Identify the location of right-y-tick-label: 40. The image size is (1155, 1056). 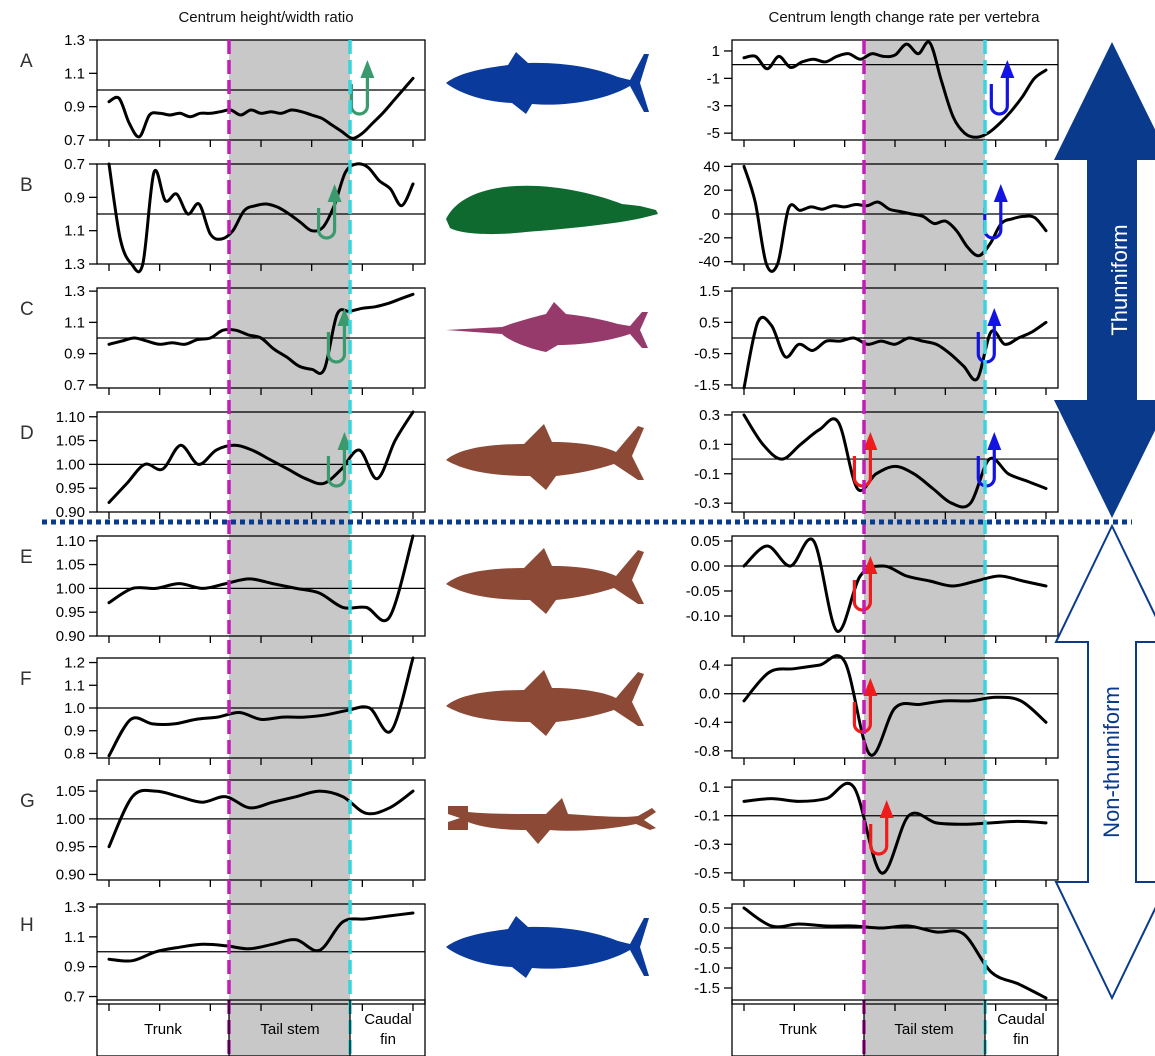
(711, 166).